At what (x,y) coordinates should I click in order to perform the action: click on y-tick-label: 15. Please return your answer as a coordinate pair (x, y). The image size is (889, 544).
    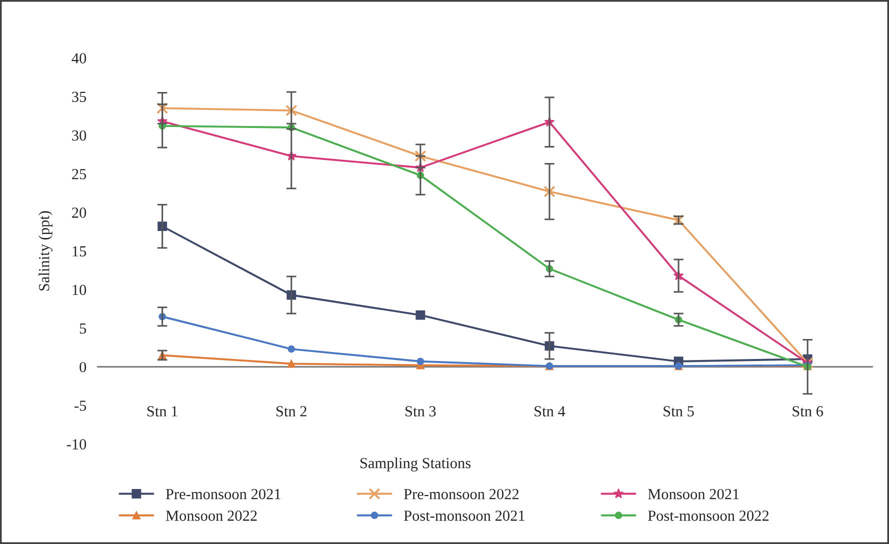
    Looking at the image, I should click on (79, 251).